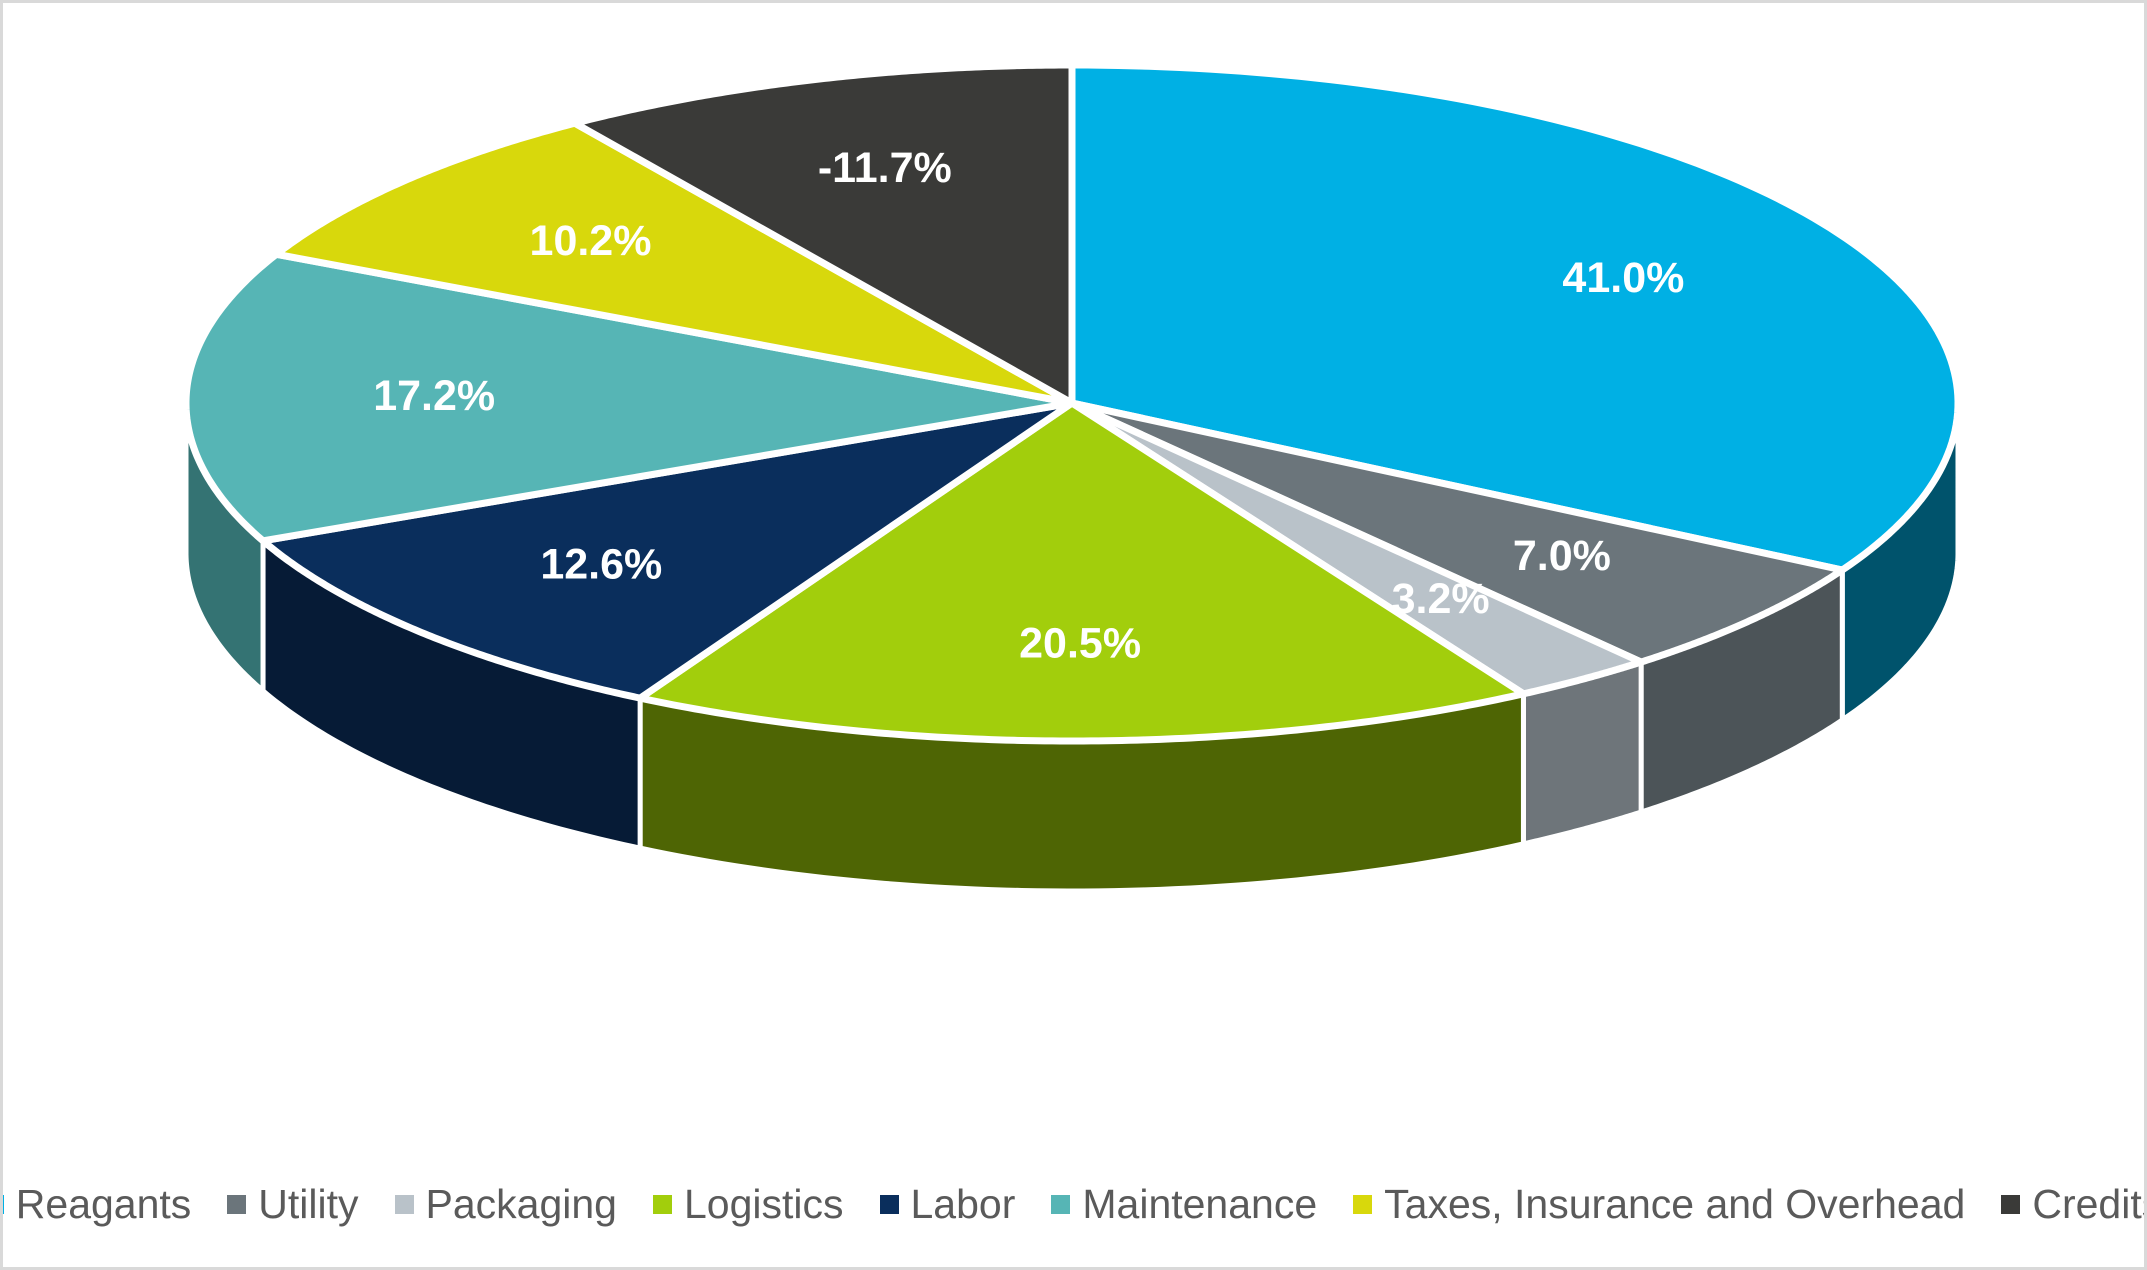 This screenshot has width=2147, height=1270. What do you see at coordinates (1441, 599) in the screenshot?
I see `pie-slice-label: 3.2%` at bounding box center [1441, 599].